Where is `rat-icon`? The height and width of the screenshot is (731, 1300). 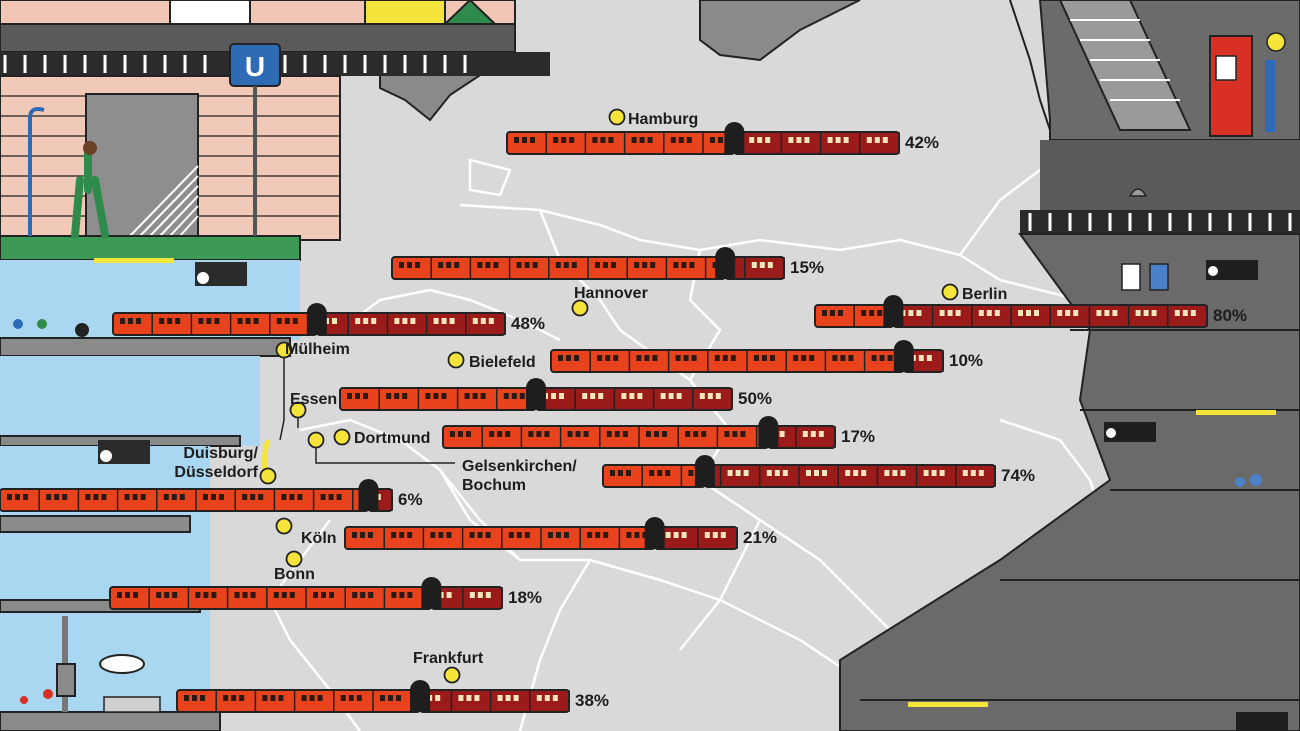
rat-icon is located at coordinates (1138, 192).